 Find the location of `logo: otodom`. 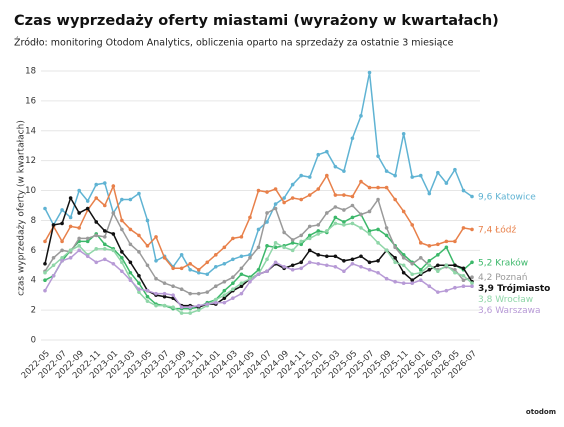

logo: otodom is located at coordinates (541, 412).